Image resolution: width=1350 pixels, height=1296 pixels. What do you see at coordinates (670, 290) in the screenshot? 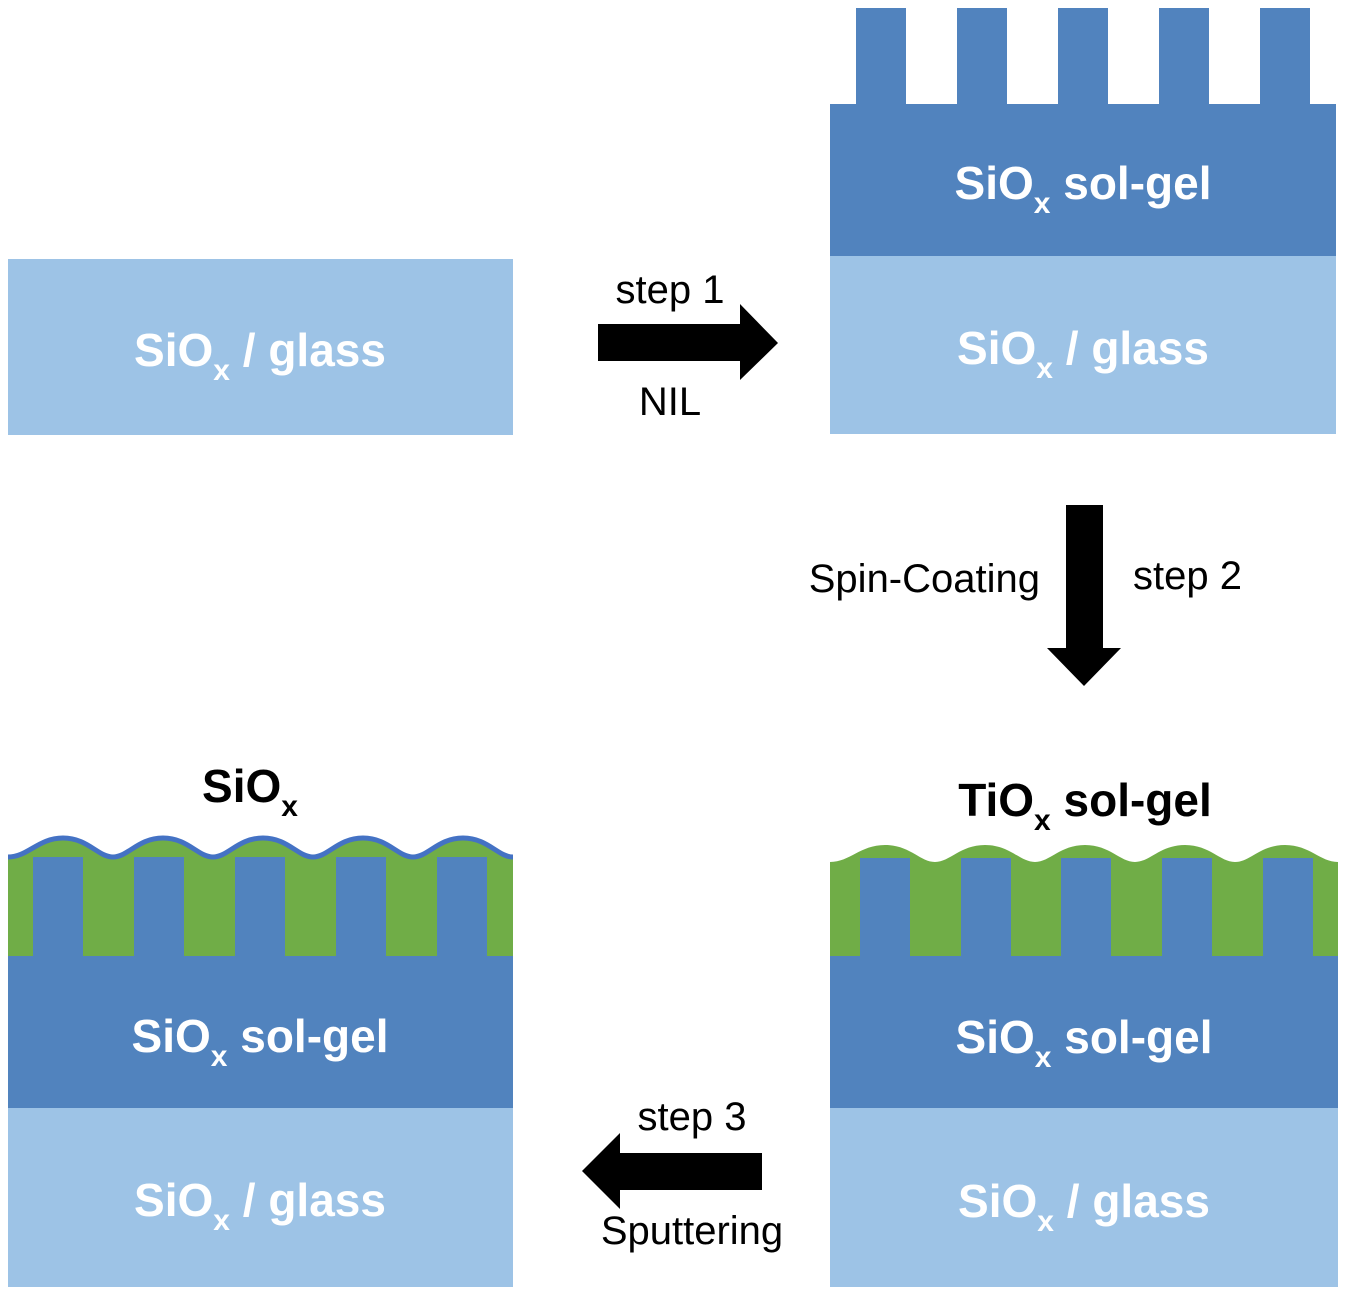
I see `step1-label: step 1` at bounding box center [670, 290].